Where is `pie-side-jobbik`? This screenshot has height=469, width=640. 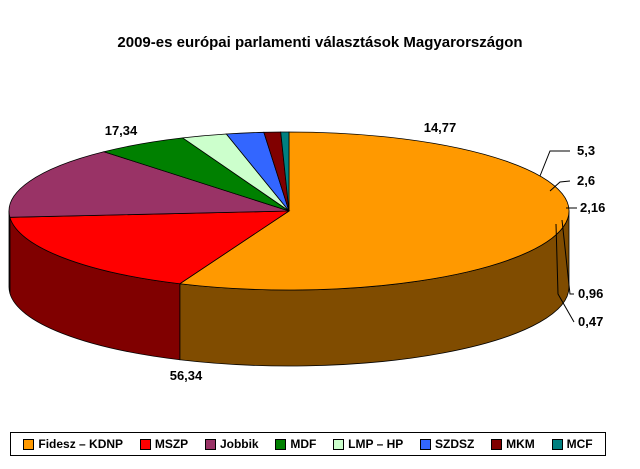 pie-side-jobbik is located at coordinates (9, 252).